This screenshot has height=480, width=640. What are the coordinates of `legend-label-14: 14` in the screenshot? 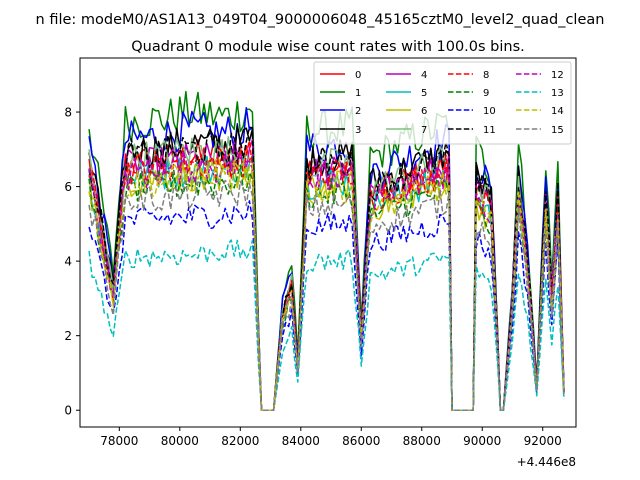 It's located at (557, 111).